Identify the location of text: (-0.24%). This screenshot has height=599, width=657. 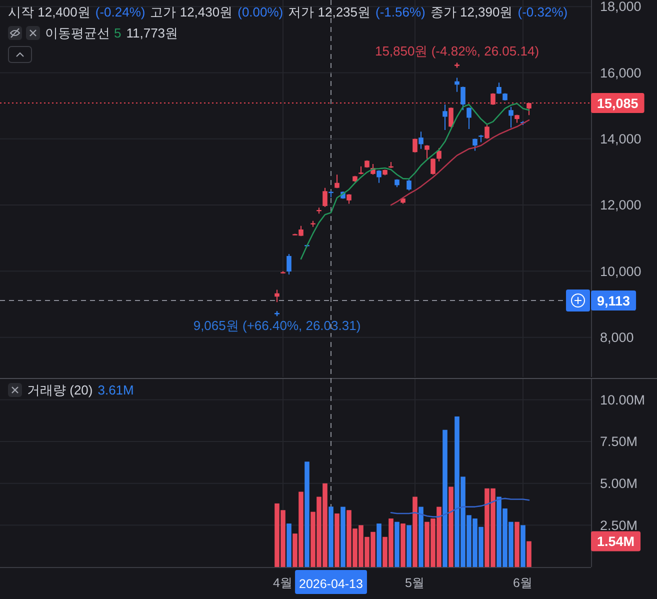
(120, 12).